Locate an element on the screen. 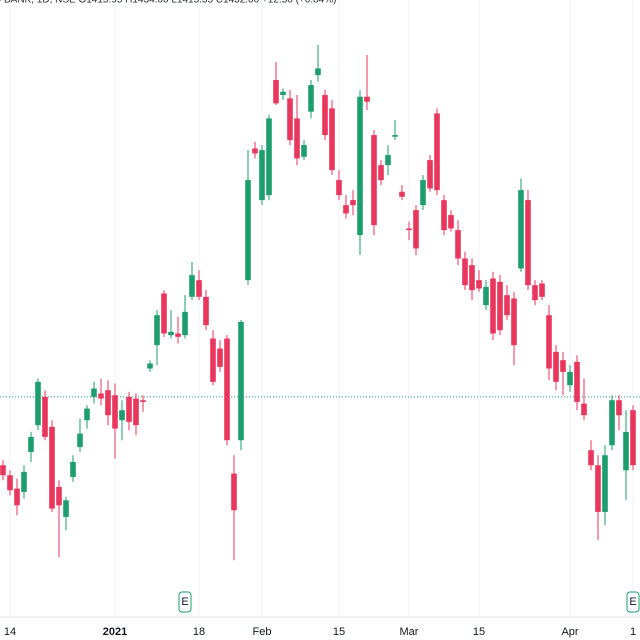  x-tick-label: 1 is located at coordinates (633, 632).